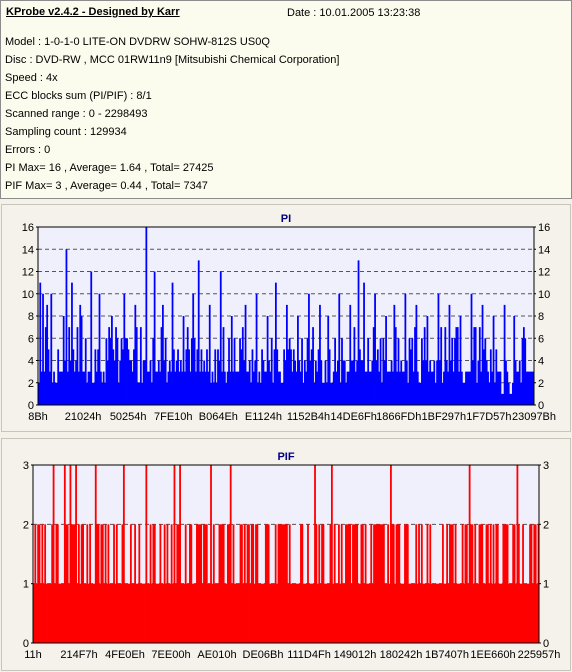 This screenshot has width=572, height=672. Describe the element at coordinates (106, 186) in the screenshot. I see `info-pif-stats: PIF Max= 3 , Average= 0.44 , Total= 7347` at that location.